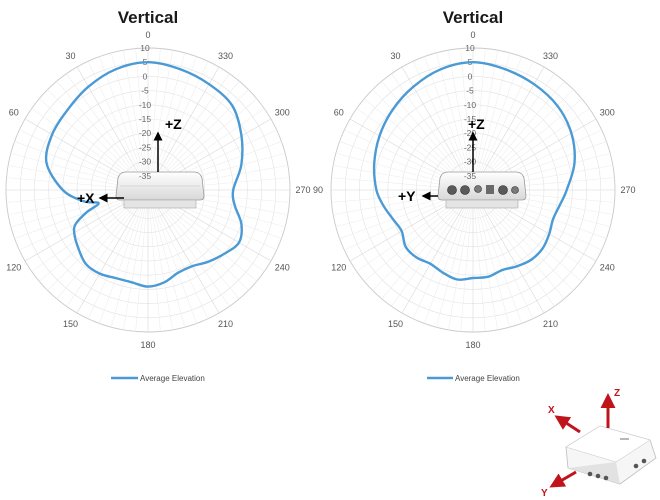 The width and height of the screenshot is (660, 500). Describe the element at coordinates (551, 410) in the screenshot. I see `x-direction-label: X` at that location.